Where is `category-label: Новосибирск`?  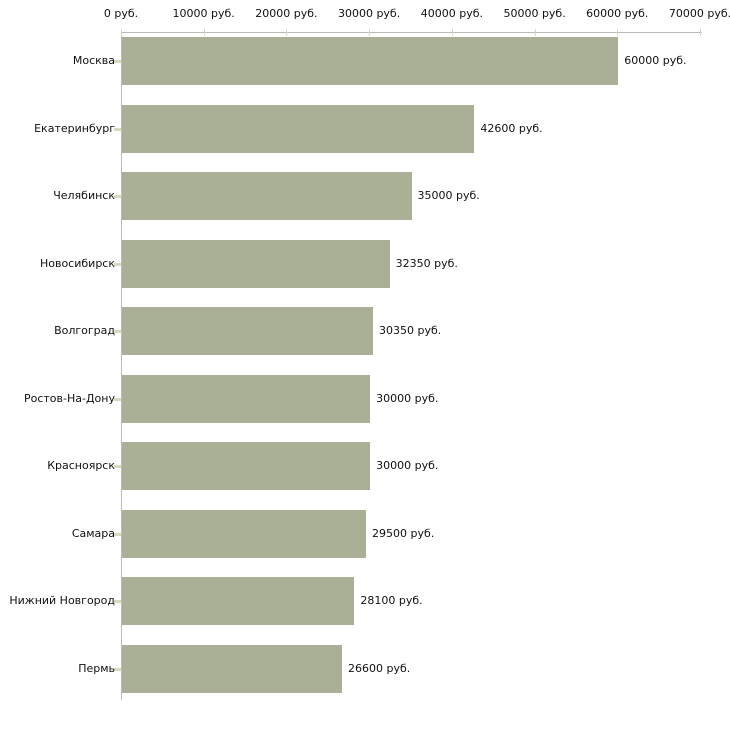
category-label: Новосибирск is located at coordinates (77, 263).